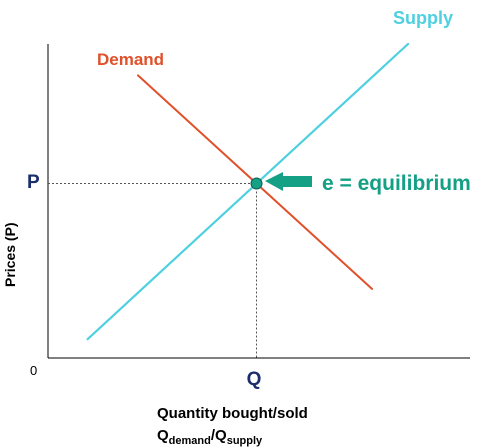 The image size is (487, 448). I want to click on formula-sub-supply: supply, so click(245, 441).